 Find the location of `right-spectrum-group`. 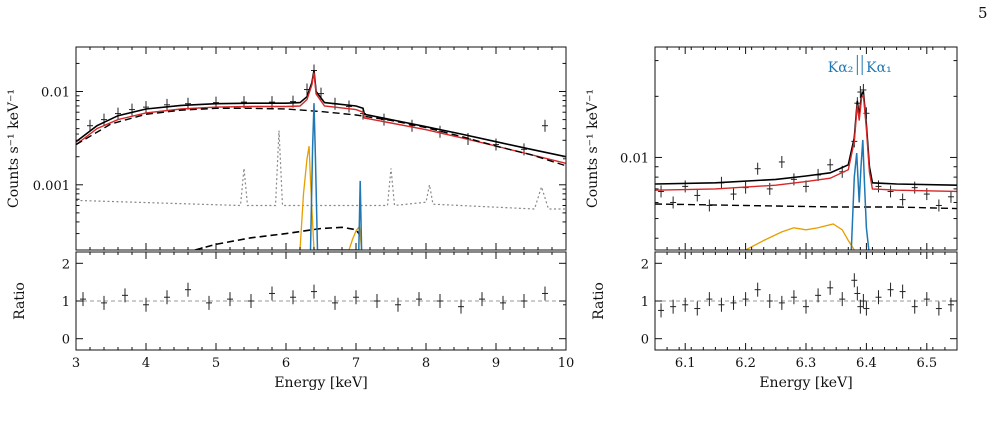

right-spectrum-group is located at coordinates (806, 148).